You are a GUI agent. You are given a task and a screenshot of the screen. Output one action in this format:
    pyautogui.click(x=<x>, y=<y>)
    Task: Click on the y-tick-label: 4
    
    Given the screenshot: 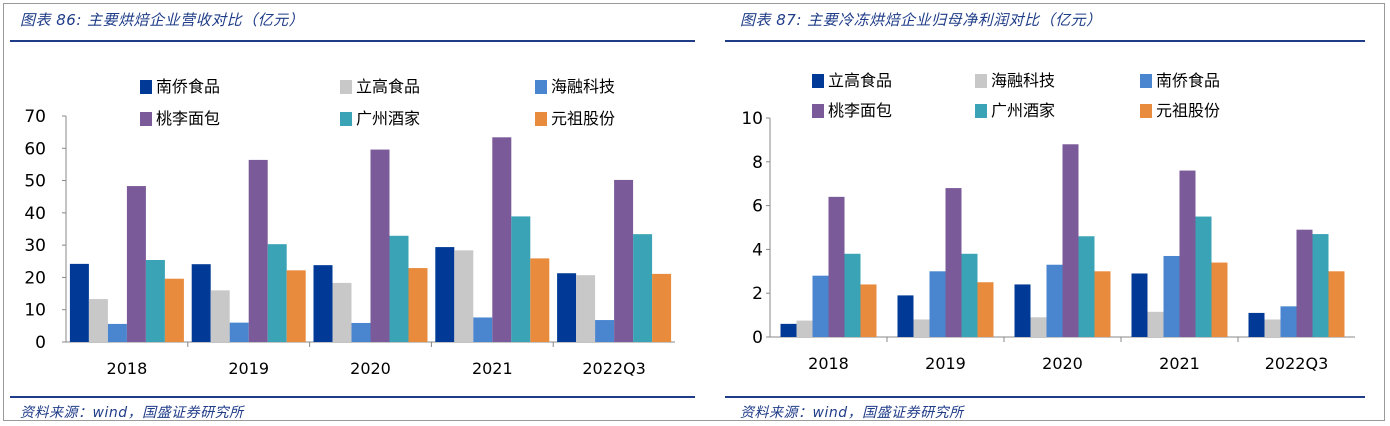 What is the action you would take?
    pyautogui.click(x=757, y=250)
    